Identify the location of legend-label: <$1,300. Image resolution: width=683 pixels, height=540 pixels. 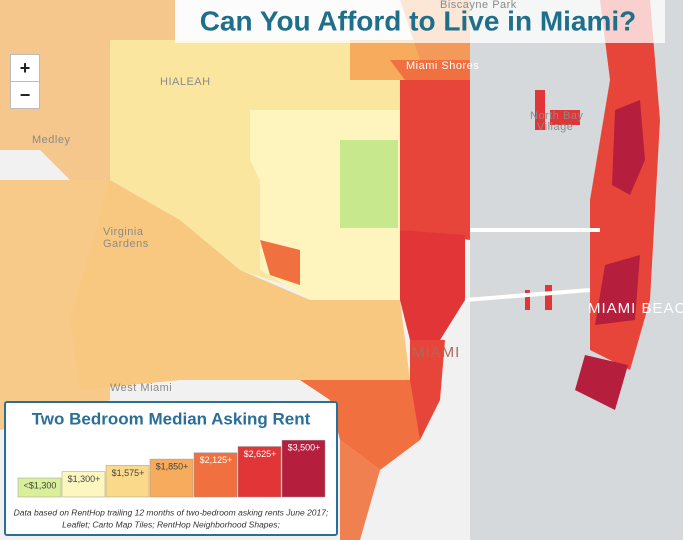
(40, 485).